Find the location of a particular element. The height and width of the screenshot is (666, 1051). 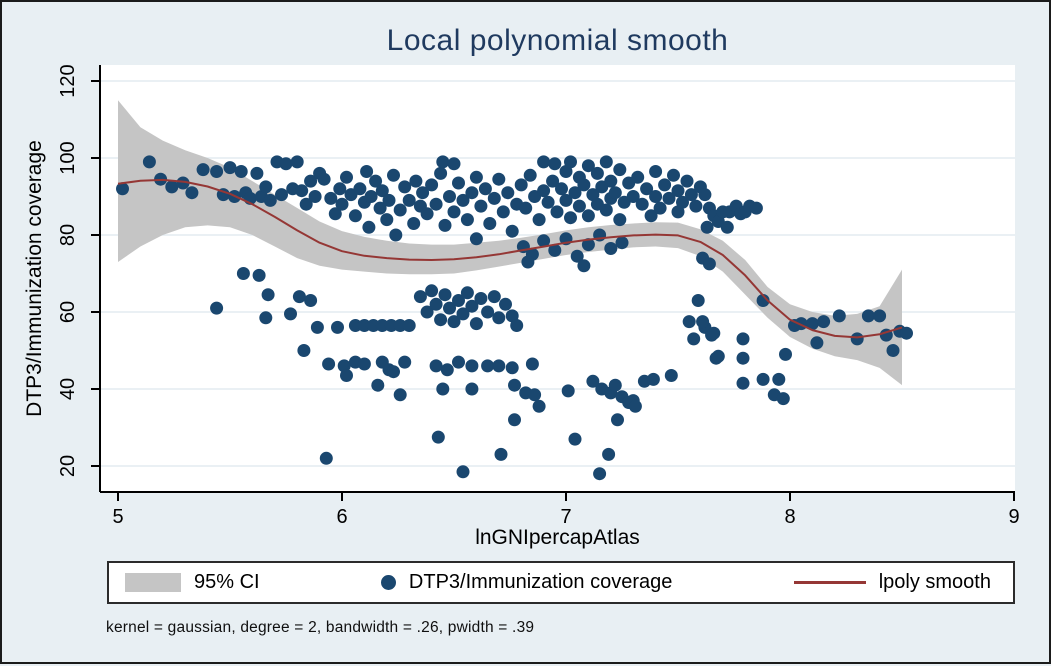

scatter-marker-swatch is located at coordinates (388, 582).